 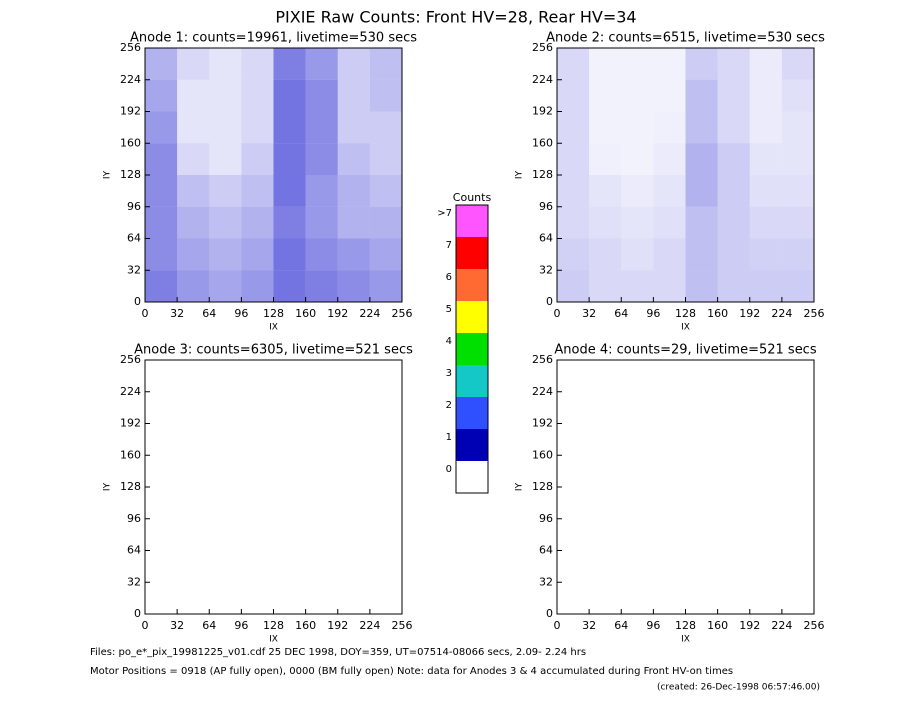 What do you see at coordinates (273, 350) in the screenshot?
I see `panel-title: Anode 3: counts=6305, livetime=521 secs` at bounding box center [273, 350].